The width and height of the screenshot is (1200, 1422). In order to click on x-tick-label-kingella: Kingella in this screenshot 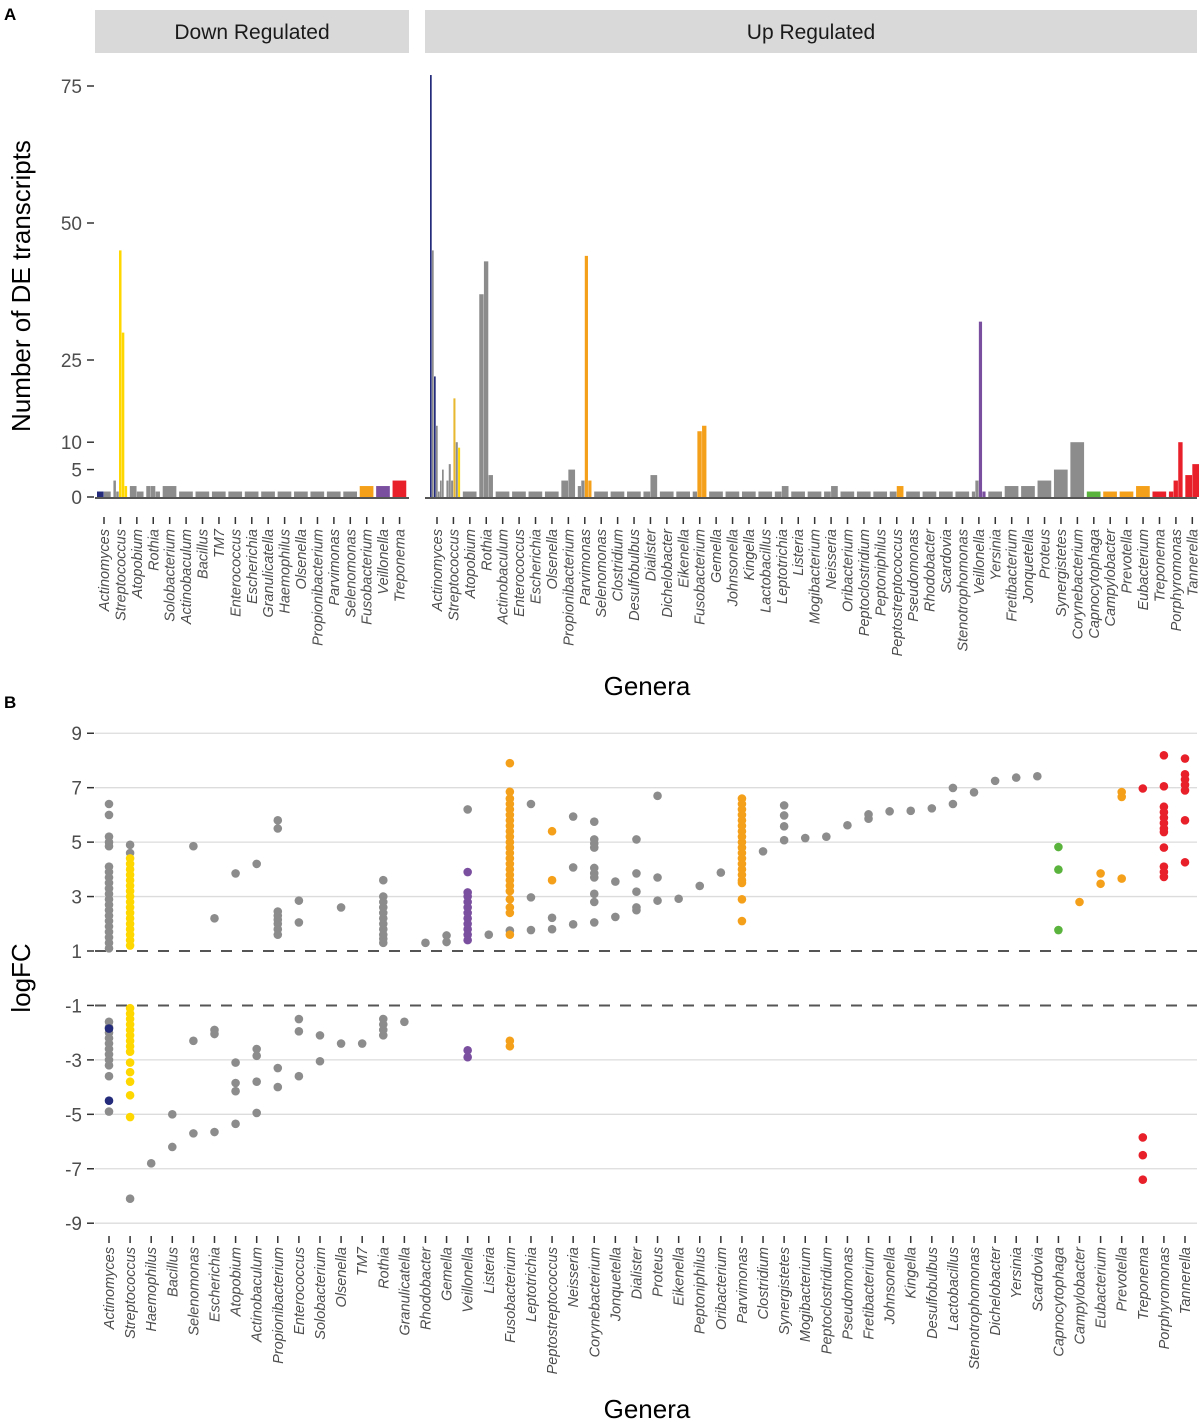, I will do `click(912, 1273)`.